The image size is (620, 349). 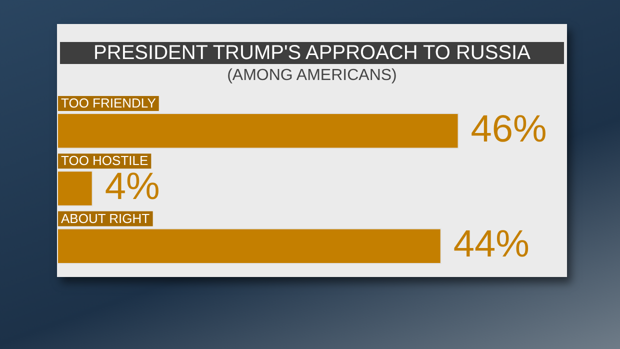 I want to click on y-tick-label: ABOUT RIGHT, so click(x=105, y=218).